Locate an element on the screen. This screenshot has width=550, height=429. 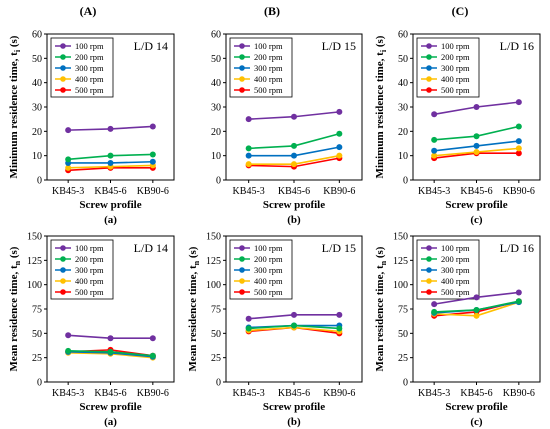
y-tick-label: 75 is located at coordinates (403, 310).